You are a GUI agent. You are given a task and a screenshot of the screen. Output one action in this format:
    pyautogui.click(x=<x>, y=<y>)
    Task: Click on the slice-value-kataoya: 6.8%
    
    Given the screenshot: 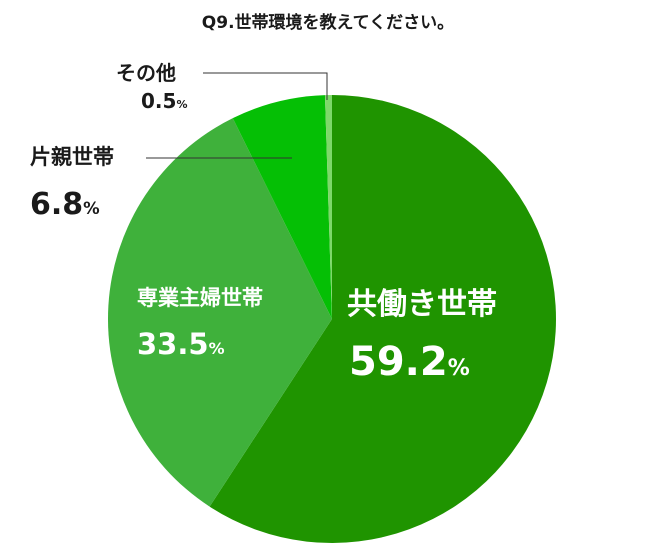 What is the action you would take?
    pyautogui.click(x=65, y=205)
    